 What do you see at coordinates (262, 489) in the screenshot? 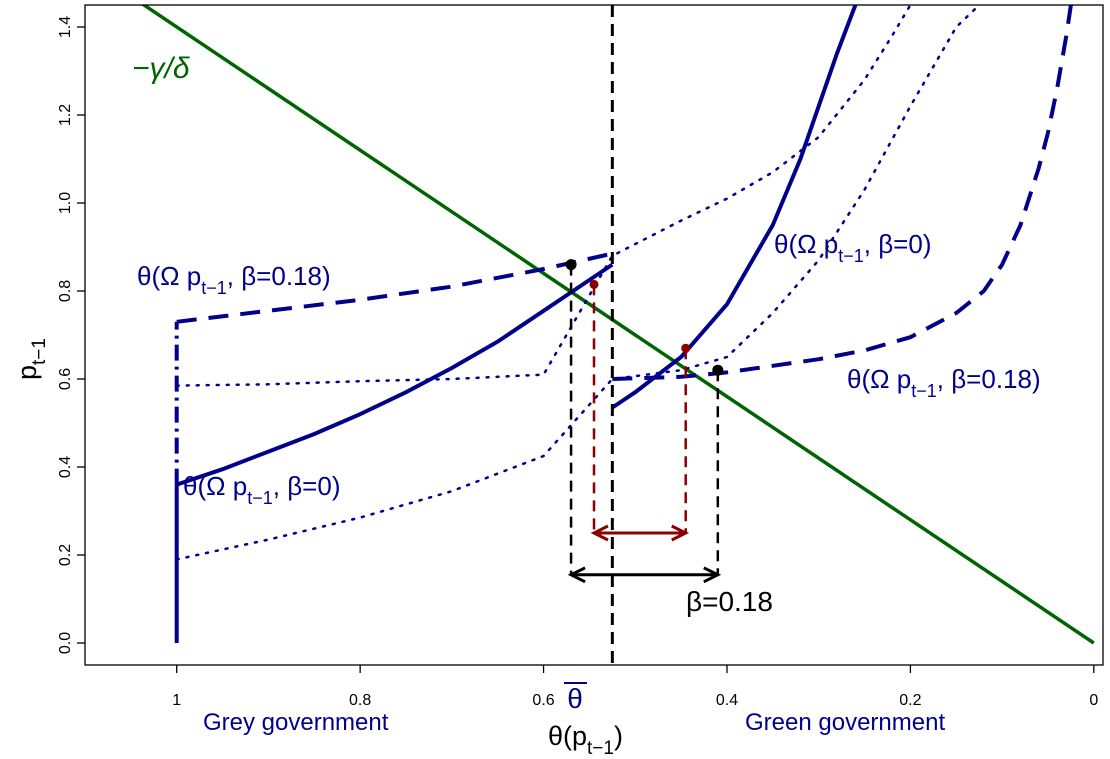
I see `curve-label-beta0-lower: θ(Ω pt−1, β=0)` at bounding box center [262, 489].